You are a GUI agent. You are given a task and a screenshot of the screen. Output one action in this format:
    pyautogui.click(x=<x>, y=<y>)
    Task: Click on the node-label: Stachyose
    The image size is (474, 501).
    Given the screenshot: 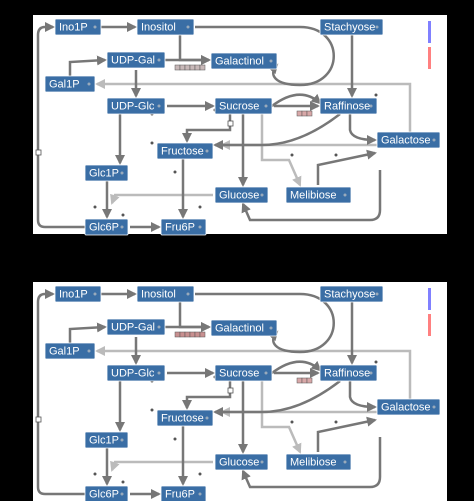 What is the action you would take?
    pyautogui.click(x=349, y=27)
    